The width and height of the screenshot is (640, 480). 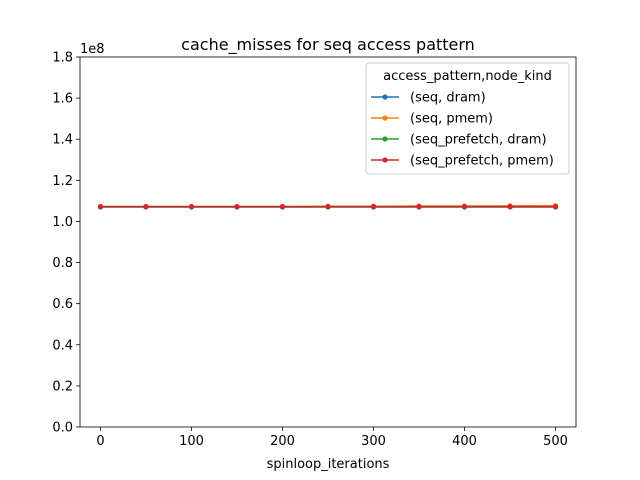 I want to click on y-offset-label: 1e8, so click(x=92, y=49).